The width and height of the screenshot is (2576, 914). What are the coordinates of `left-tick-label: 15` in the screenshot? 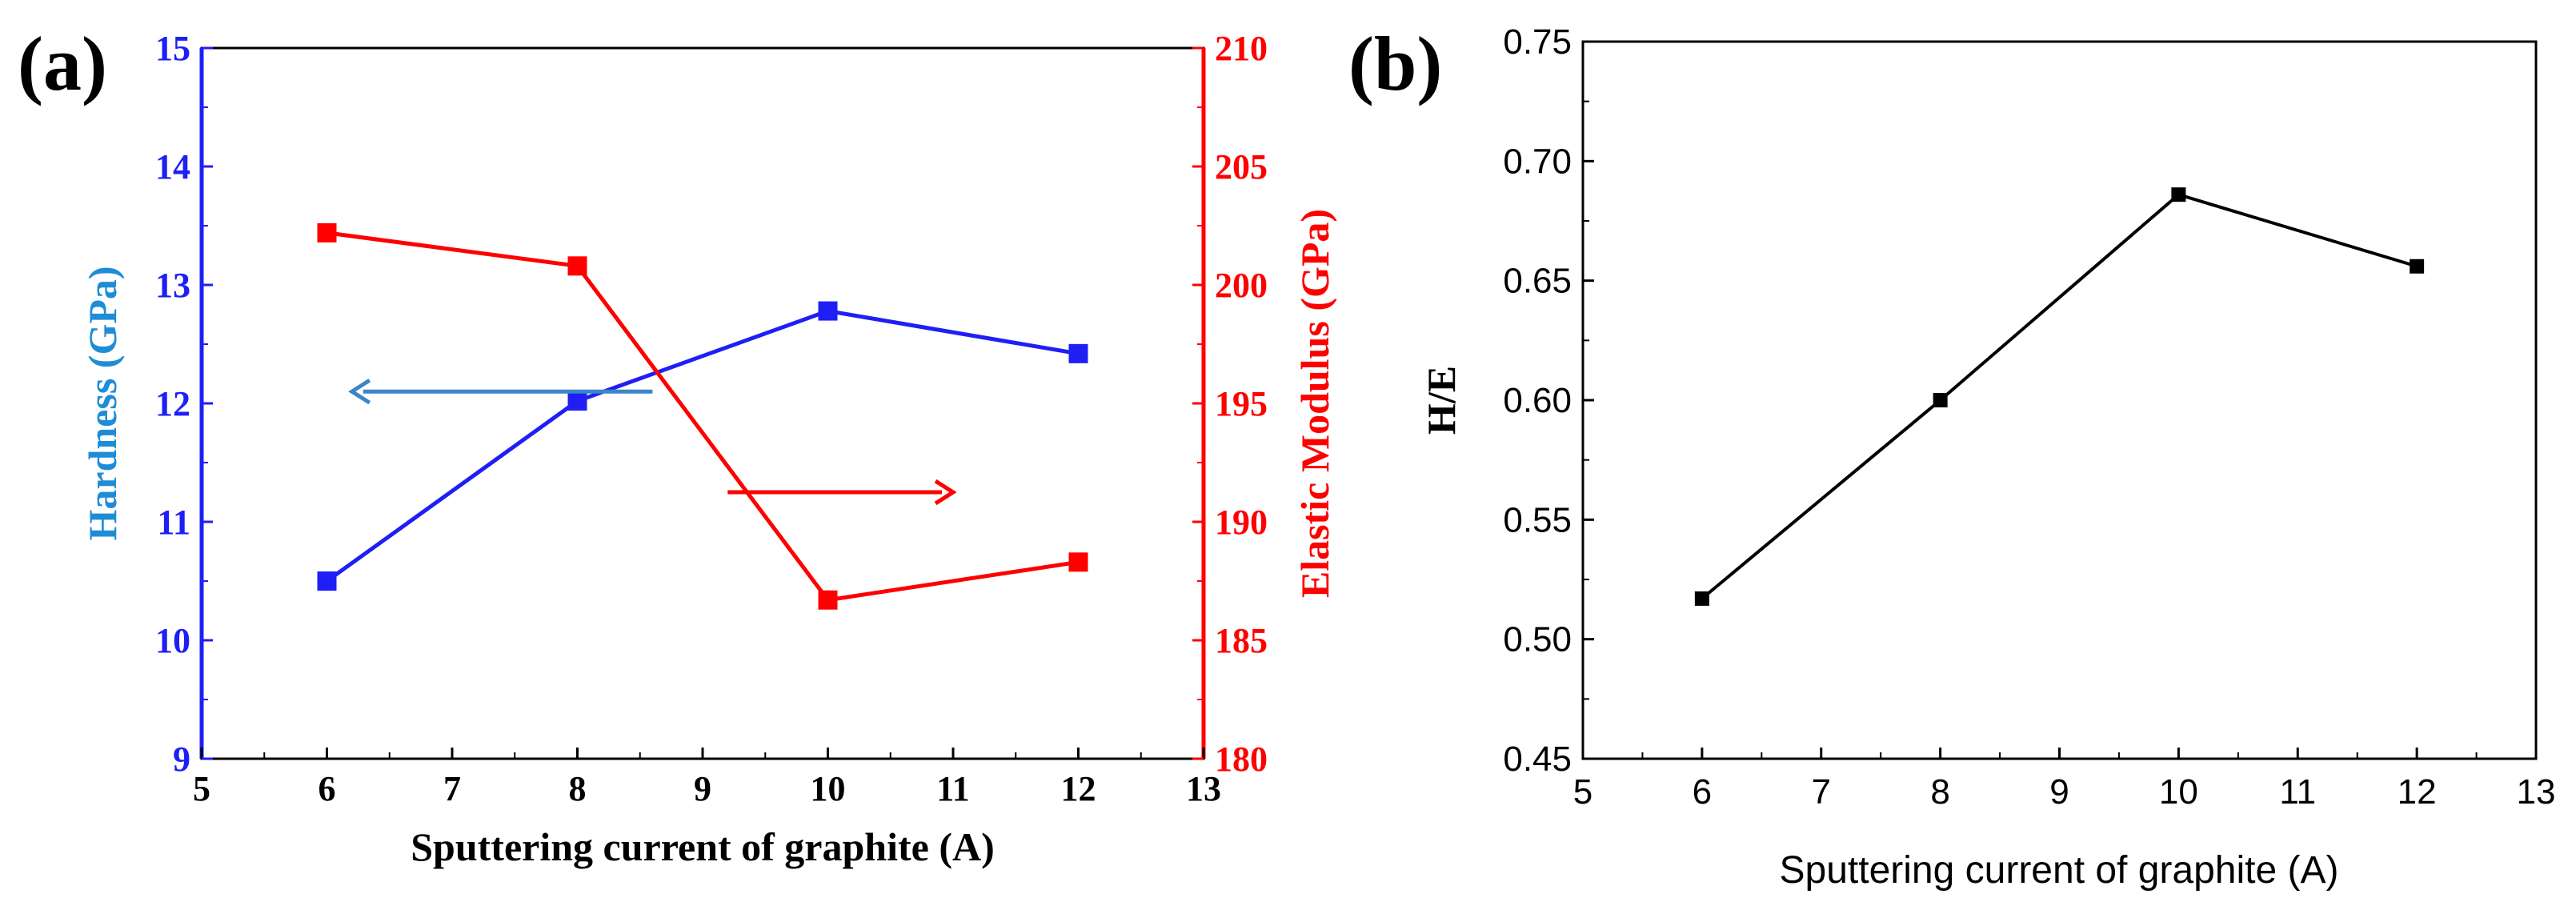 It's located at (172, 49).